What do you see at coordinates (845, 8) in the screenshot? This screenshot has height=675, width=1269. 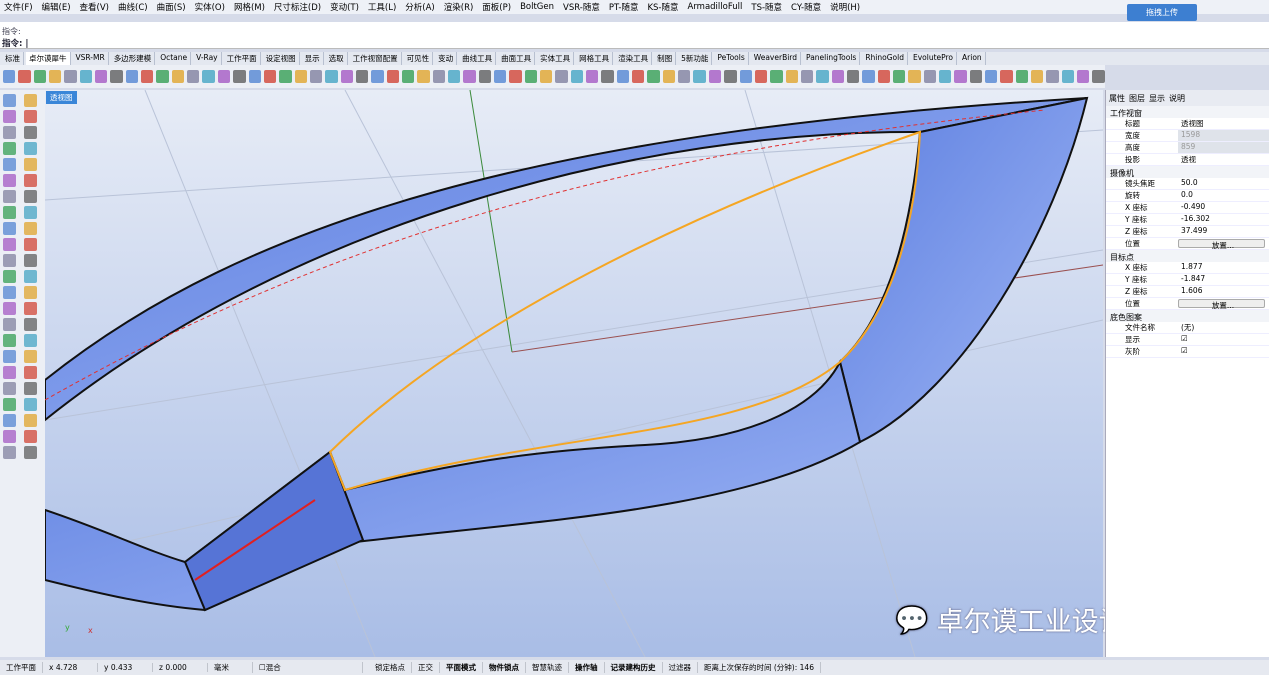 I see `menu-item: 说明(H)` at bounding box center [845, 8].